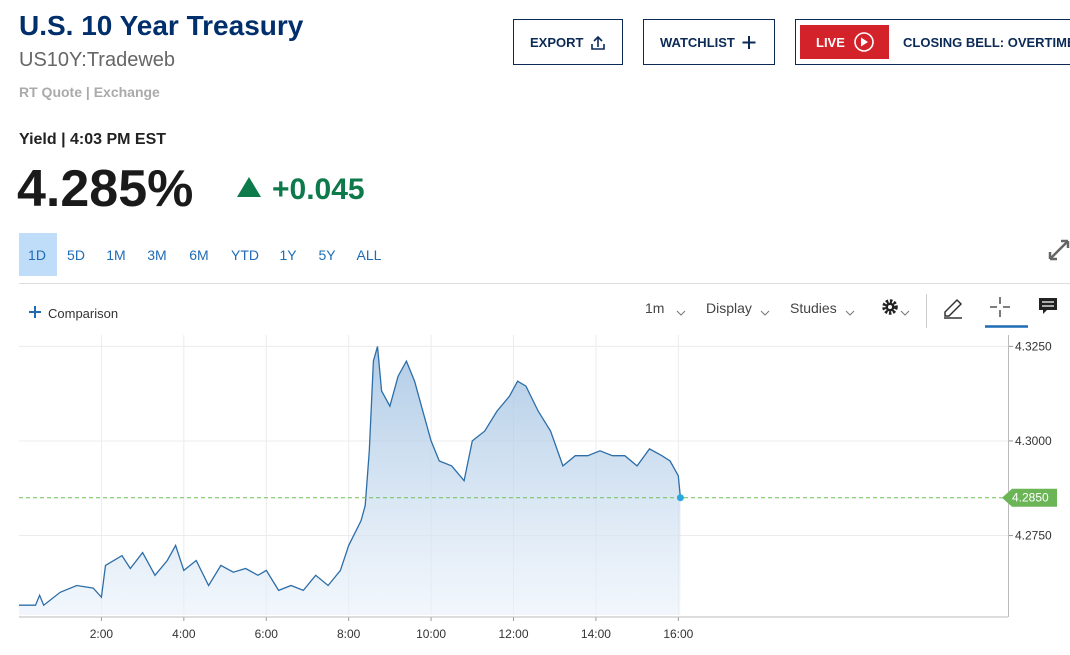  What do you see at coordinates (953, 308) in the screenshot?
I see `draw-icon` at bounding box center [953, 308].